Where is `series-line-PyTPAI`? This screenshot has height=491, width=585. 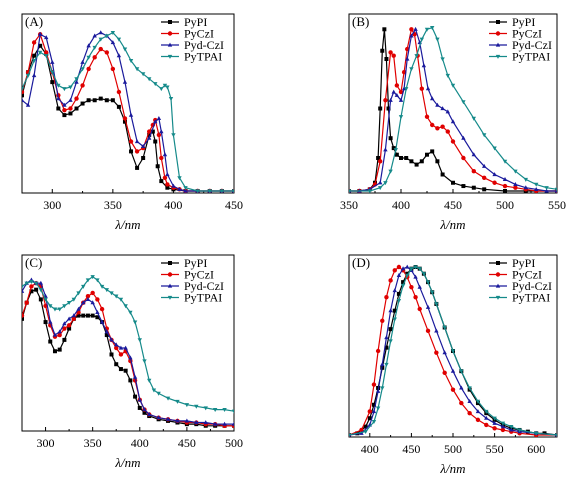
series-line-PyTPAI is located at coordinates (128, 111).